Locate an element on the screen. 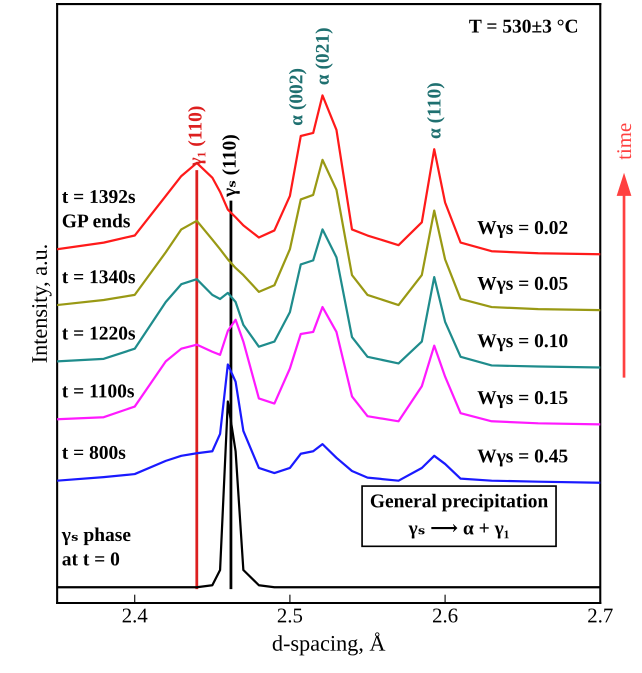  ref-line-label: γ₁ (110) is located at coordinates (197, 136).